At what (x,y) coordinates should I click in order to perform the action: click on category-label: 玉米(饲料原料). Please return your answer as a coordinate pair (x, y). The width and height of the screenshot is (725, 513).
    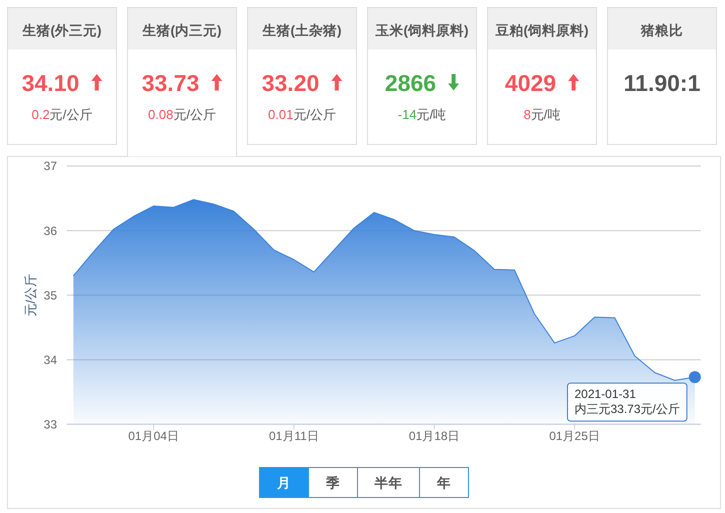
    Looking at the image, I should click on (421, 30).